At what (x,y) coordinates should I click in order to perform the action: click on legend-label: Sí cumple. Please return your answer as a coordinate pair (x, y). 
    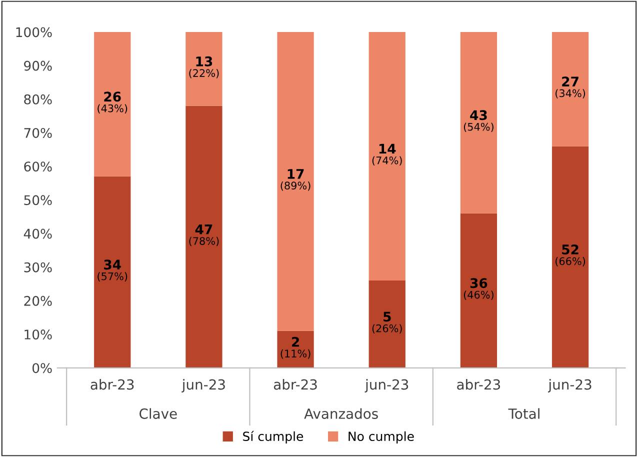
    Looking at the image, I should click on (273, 437).